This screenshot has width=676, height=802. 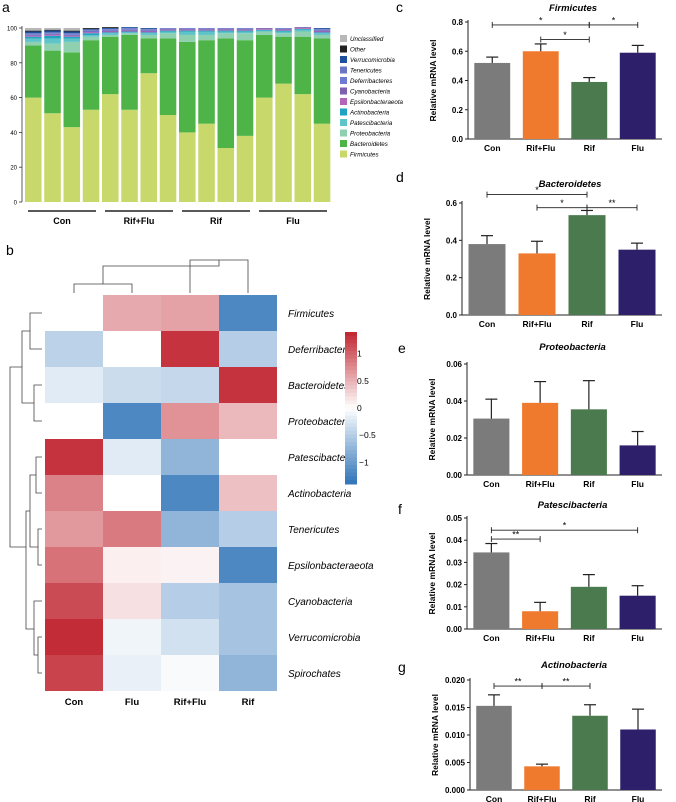 I want to click on row-label-cyanobacteria: Cyanobacteria, so click(x=320, y=602).